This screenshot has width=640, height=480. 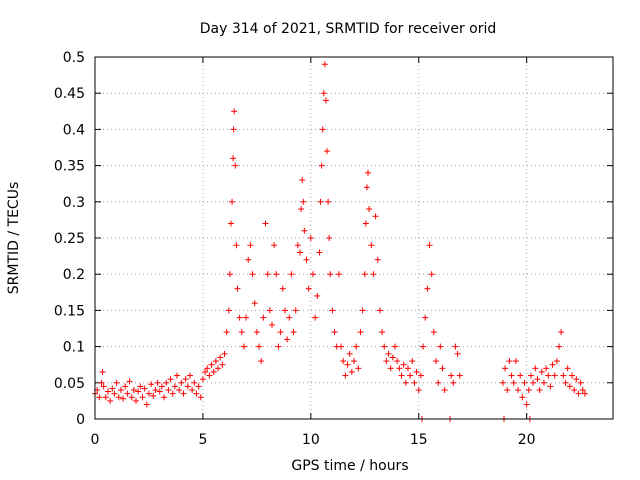 I want to click on y-tick-label: 0.4, so click(x=74, y=130).